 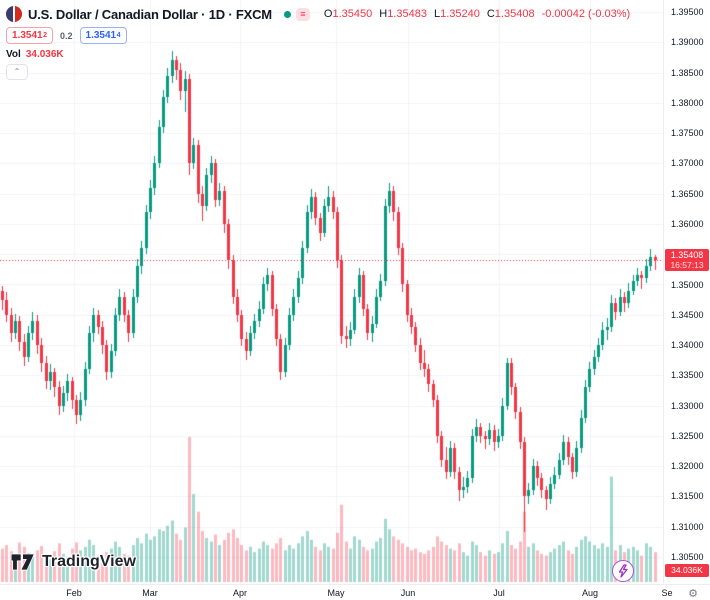 I want to click on change-value: -0.00042 (-0.03%), so click(x=586, y=14).